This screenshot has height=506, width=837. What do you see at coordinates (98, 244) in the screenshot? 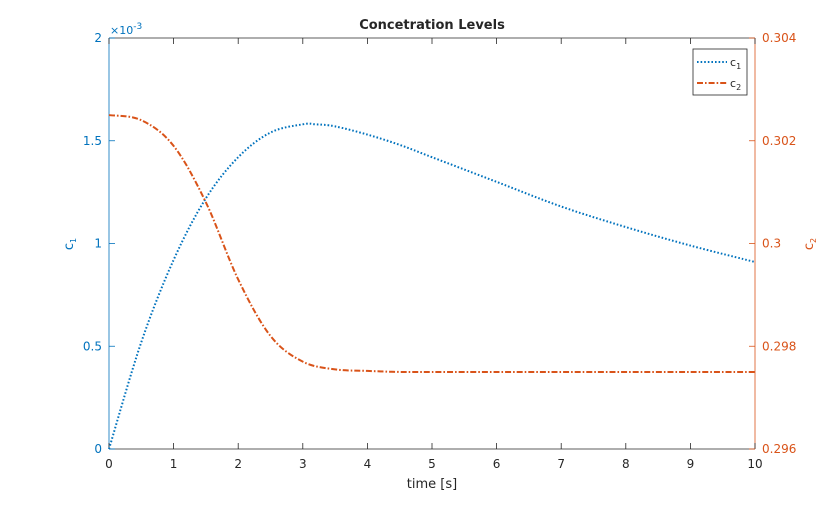
I see `left-y-tick-label: 1` at bounding box center [98, 244].